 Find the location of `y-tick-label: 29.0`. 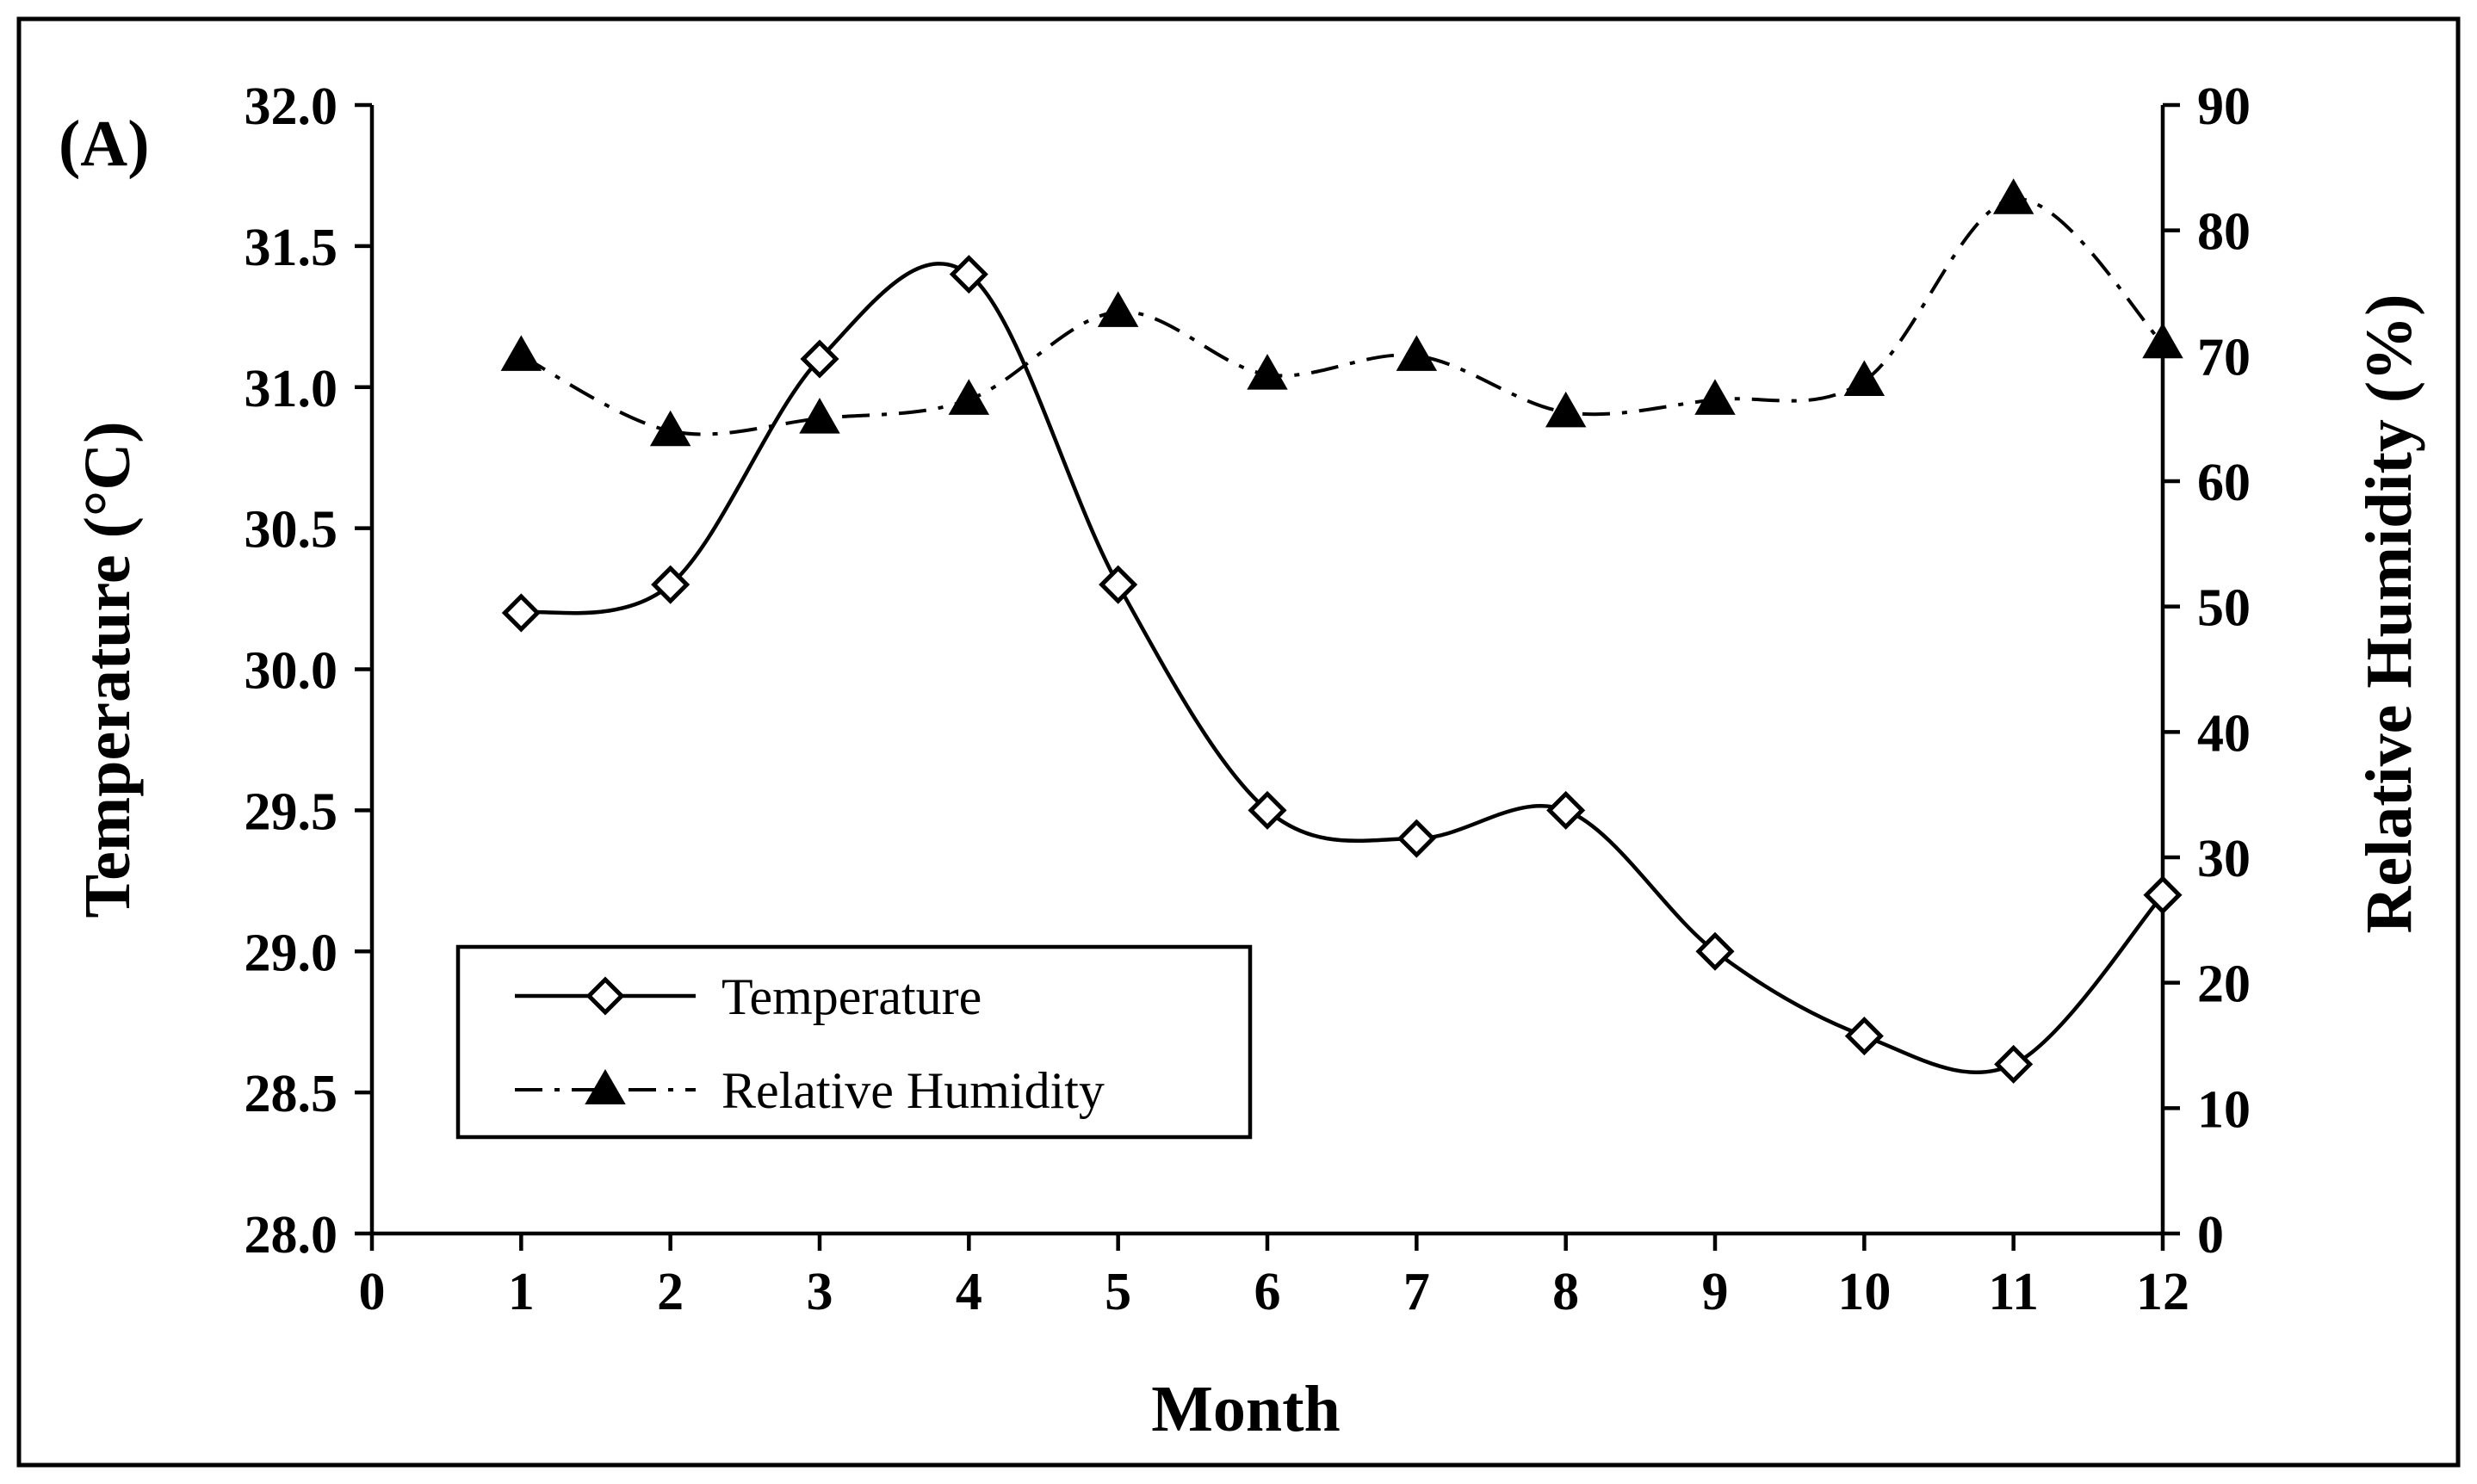

y-tick-label: 29.0 is located at coordinates (291, 953).